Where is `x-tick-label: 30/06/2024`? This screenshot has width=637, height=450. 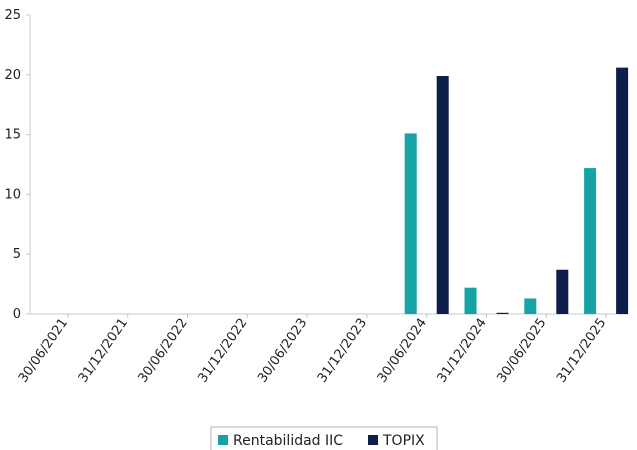 x-tick-label: 30/06/2024 is located at coordinates (402, 351).